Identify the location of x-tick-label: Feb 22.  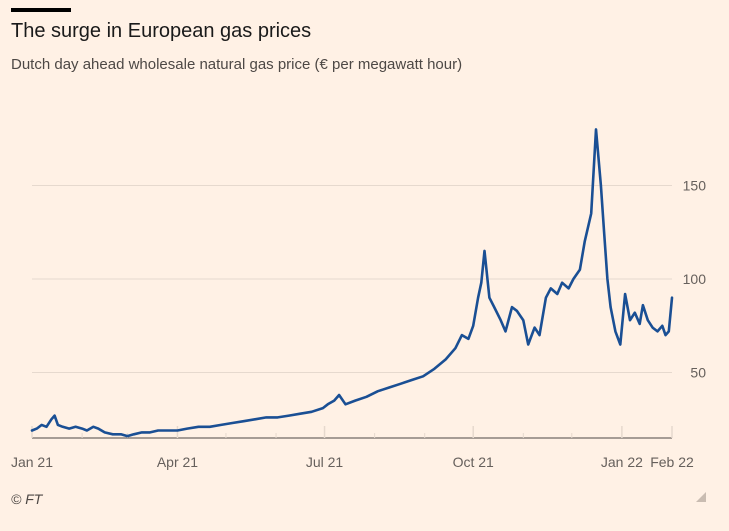
(672, 462).